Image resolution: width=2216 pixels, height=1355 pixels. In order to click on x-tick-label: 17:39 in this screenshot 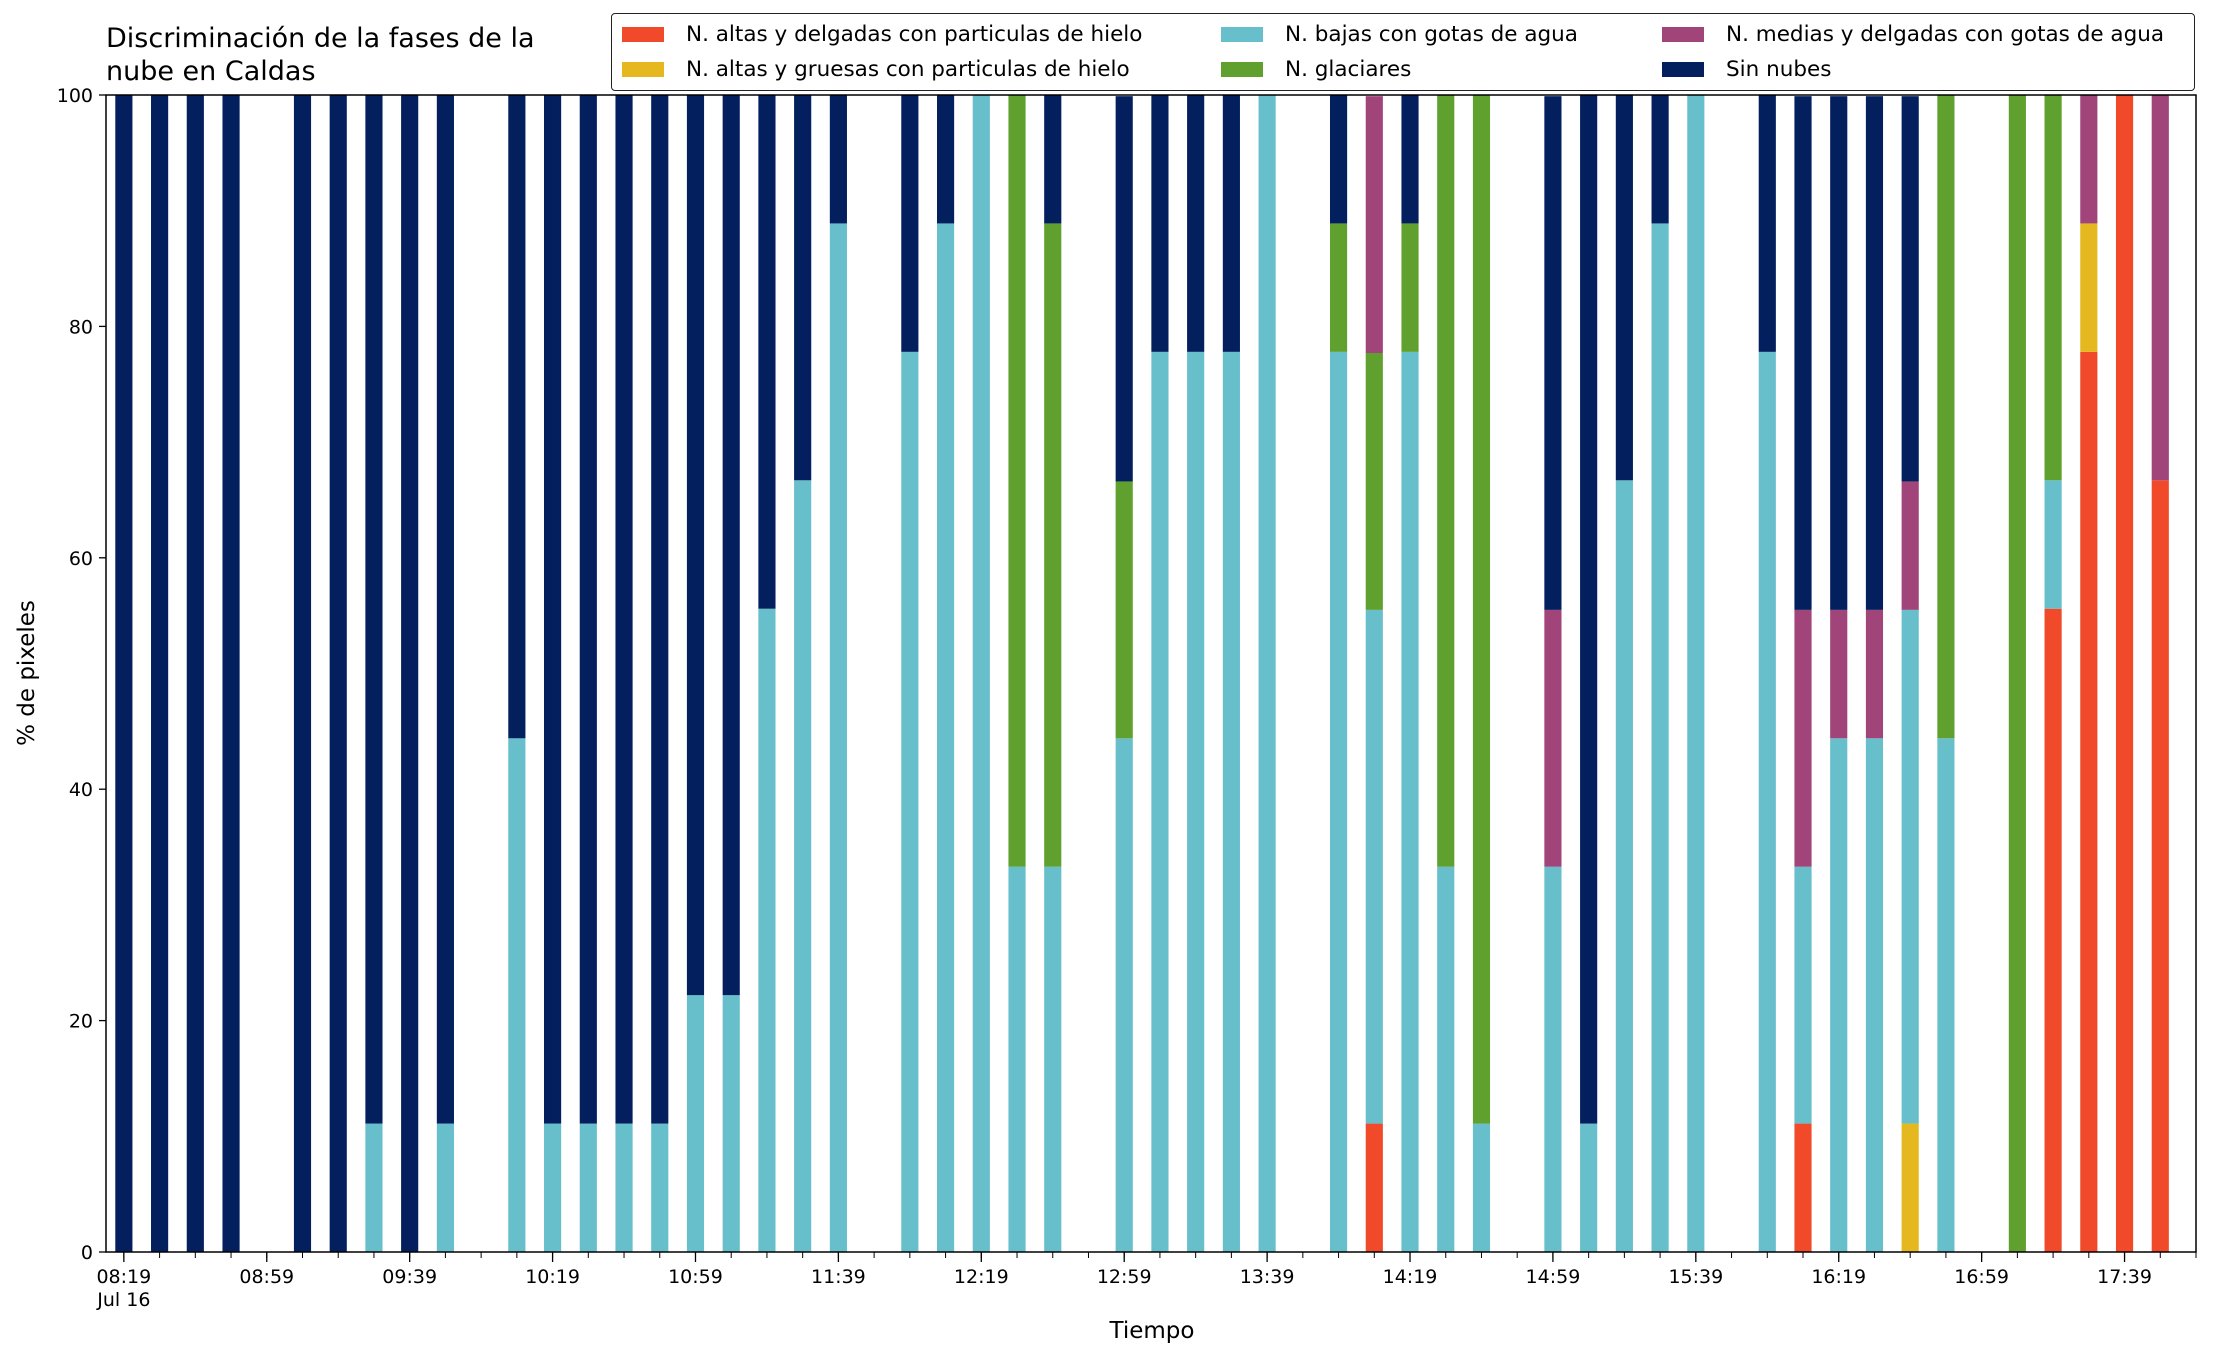, I will do `click(2124, 1277)`.